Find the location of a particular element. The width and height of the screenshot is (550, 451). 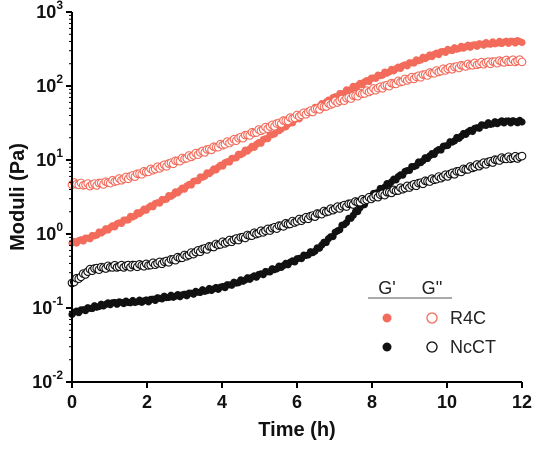

y-axis-title: Moduli (Pa) is located at coordinates (18, 197).